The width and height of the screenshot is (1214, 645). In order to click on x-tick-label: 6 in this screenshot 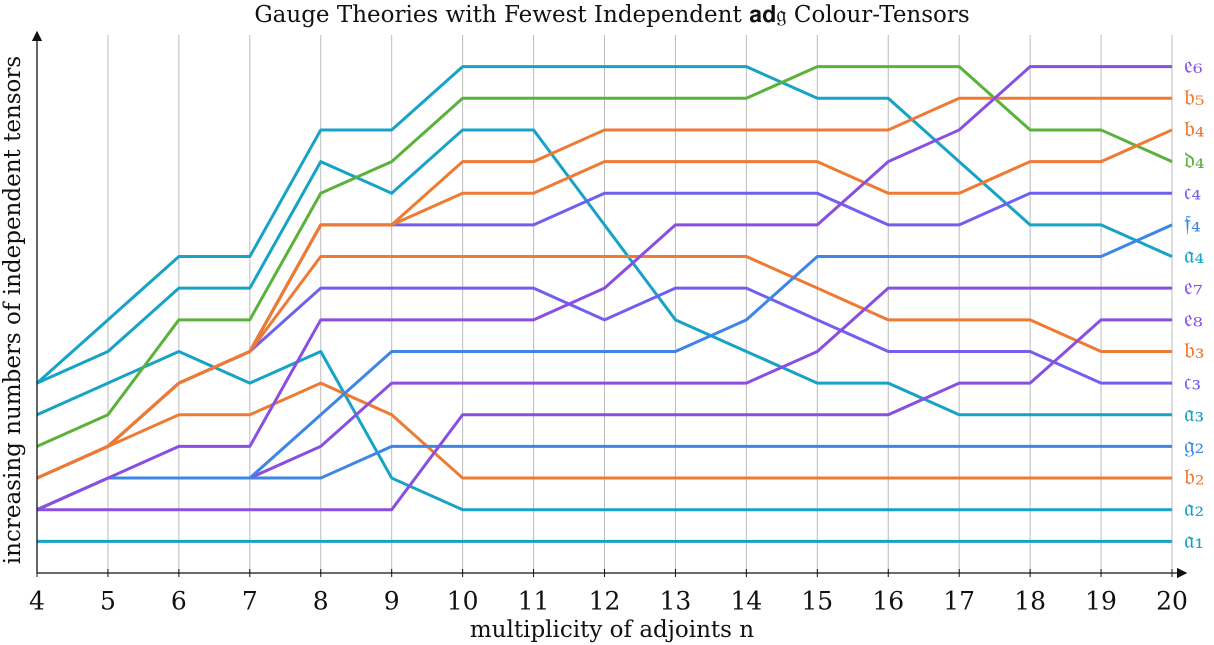, I will do `click(179, 601)`.